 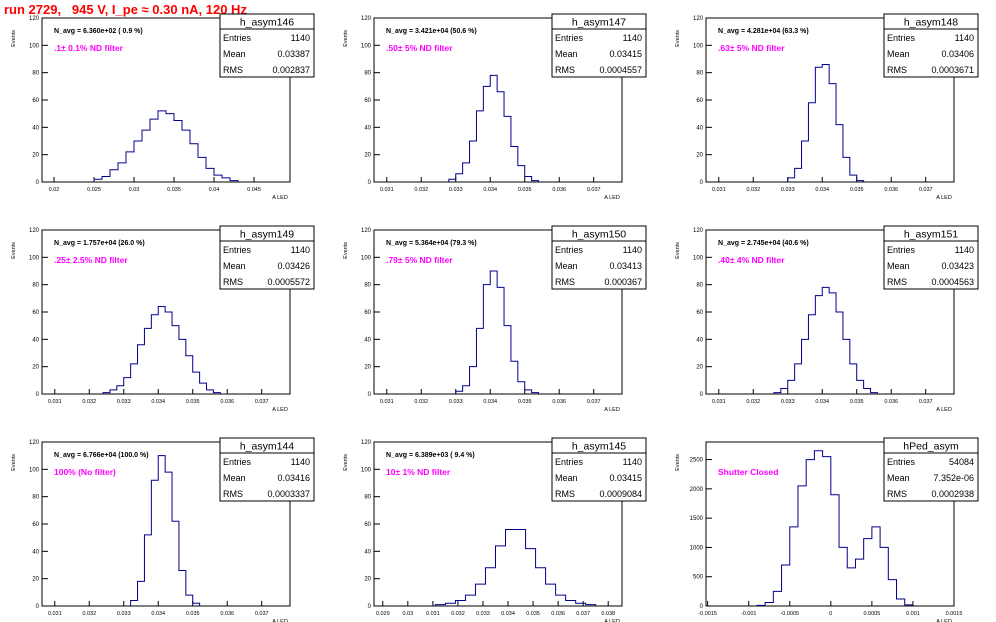 What do you see at coordinates (952, 70) in the screenshot?
I see `stats-value: 0.0003671` at bounding box center [952, 70].